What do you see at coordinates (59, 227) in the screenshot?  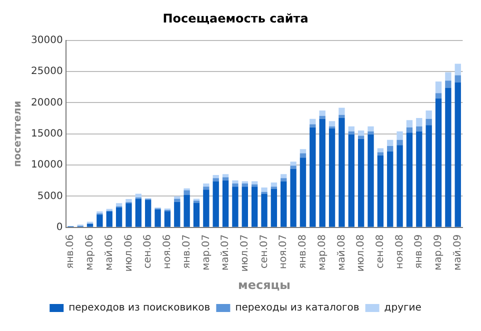 I see `y-tick-label: 0` at bounding box center [59, 227].